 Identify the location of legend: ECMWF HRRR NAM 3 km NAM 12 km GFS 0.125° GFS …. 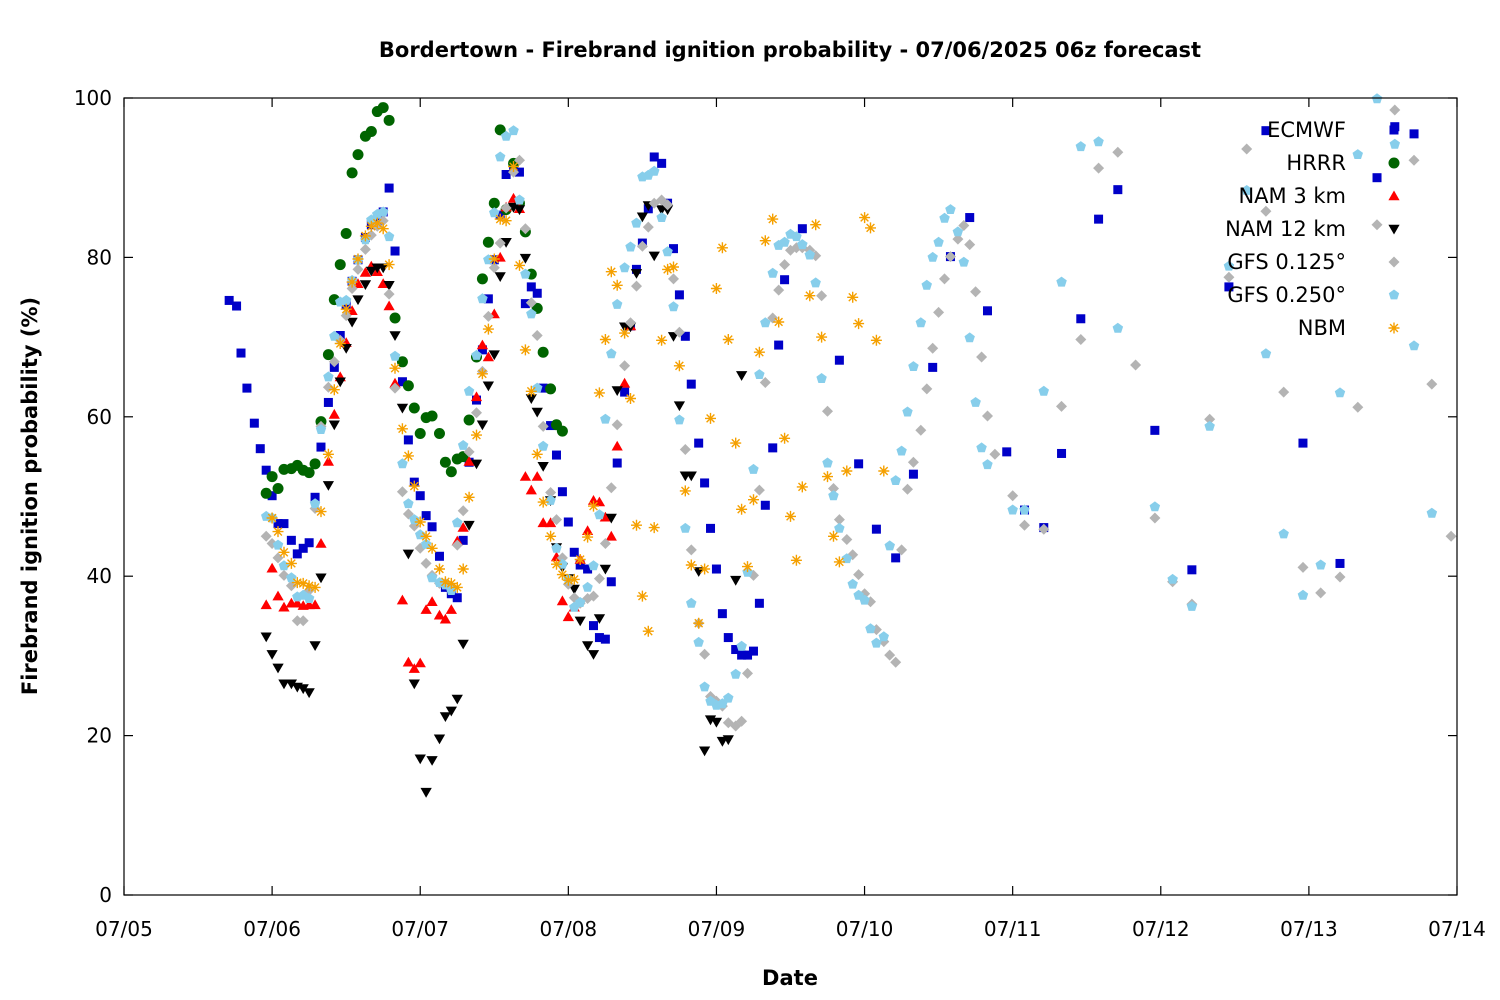
(1312, 229).